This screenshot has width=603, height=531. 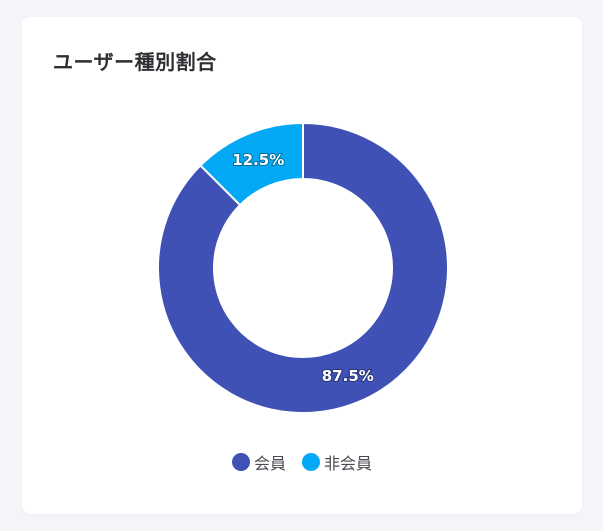 I want to click on legend-label-non-member: 非会員, so click(x=348, y=463).